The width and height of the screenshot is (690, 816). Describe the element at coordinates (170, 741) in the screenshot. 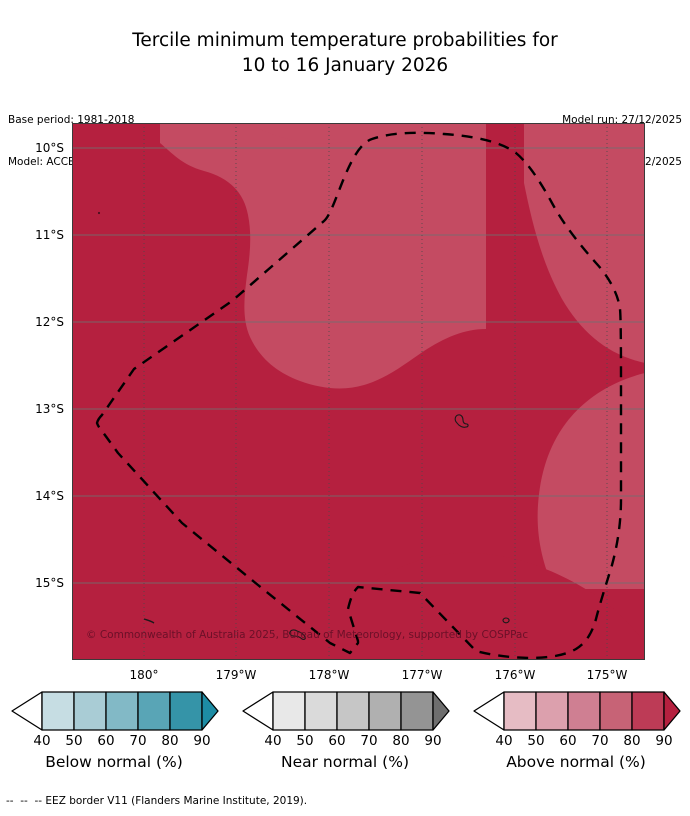

I see `cbar-below-tick-80: 80` at that location.